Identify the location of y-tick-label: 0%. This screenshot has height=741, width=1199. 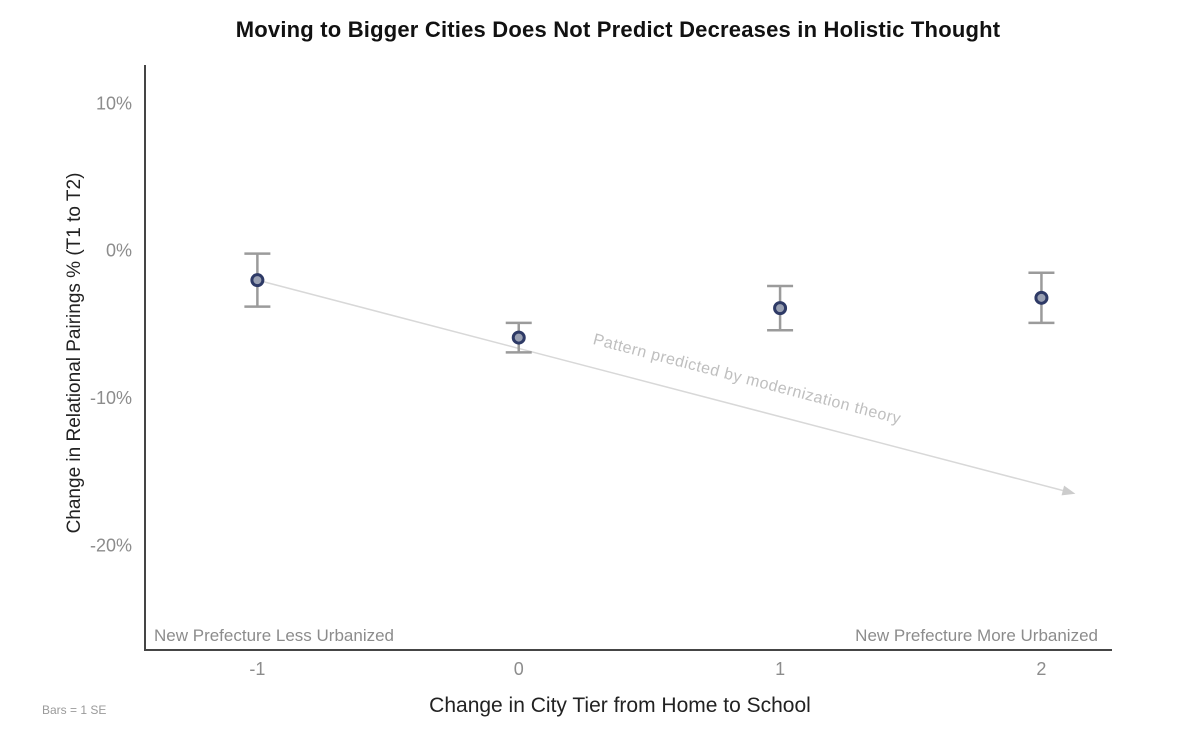
(119, 251).